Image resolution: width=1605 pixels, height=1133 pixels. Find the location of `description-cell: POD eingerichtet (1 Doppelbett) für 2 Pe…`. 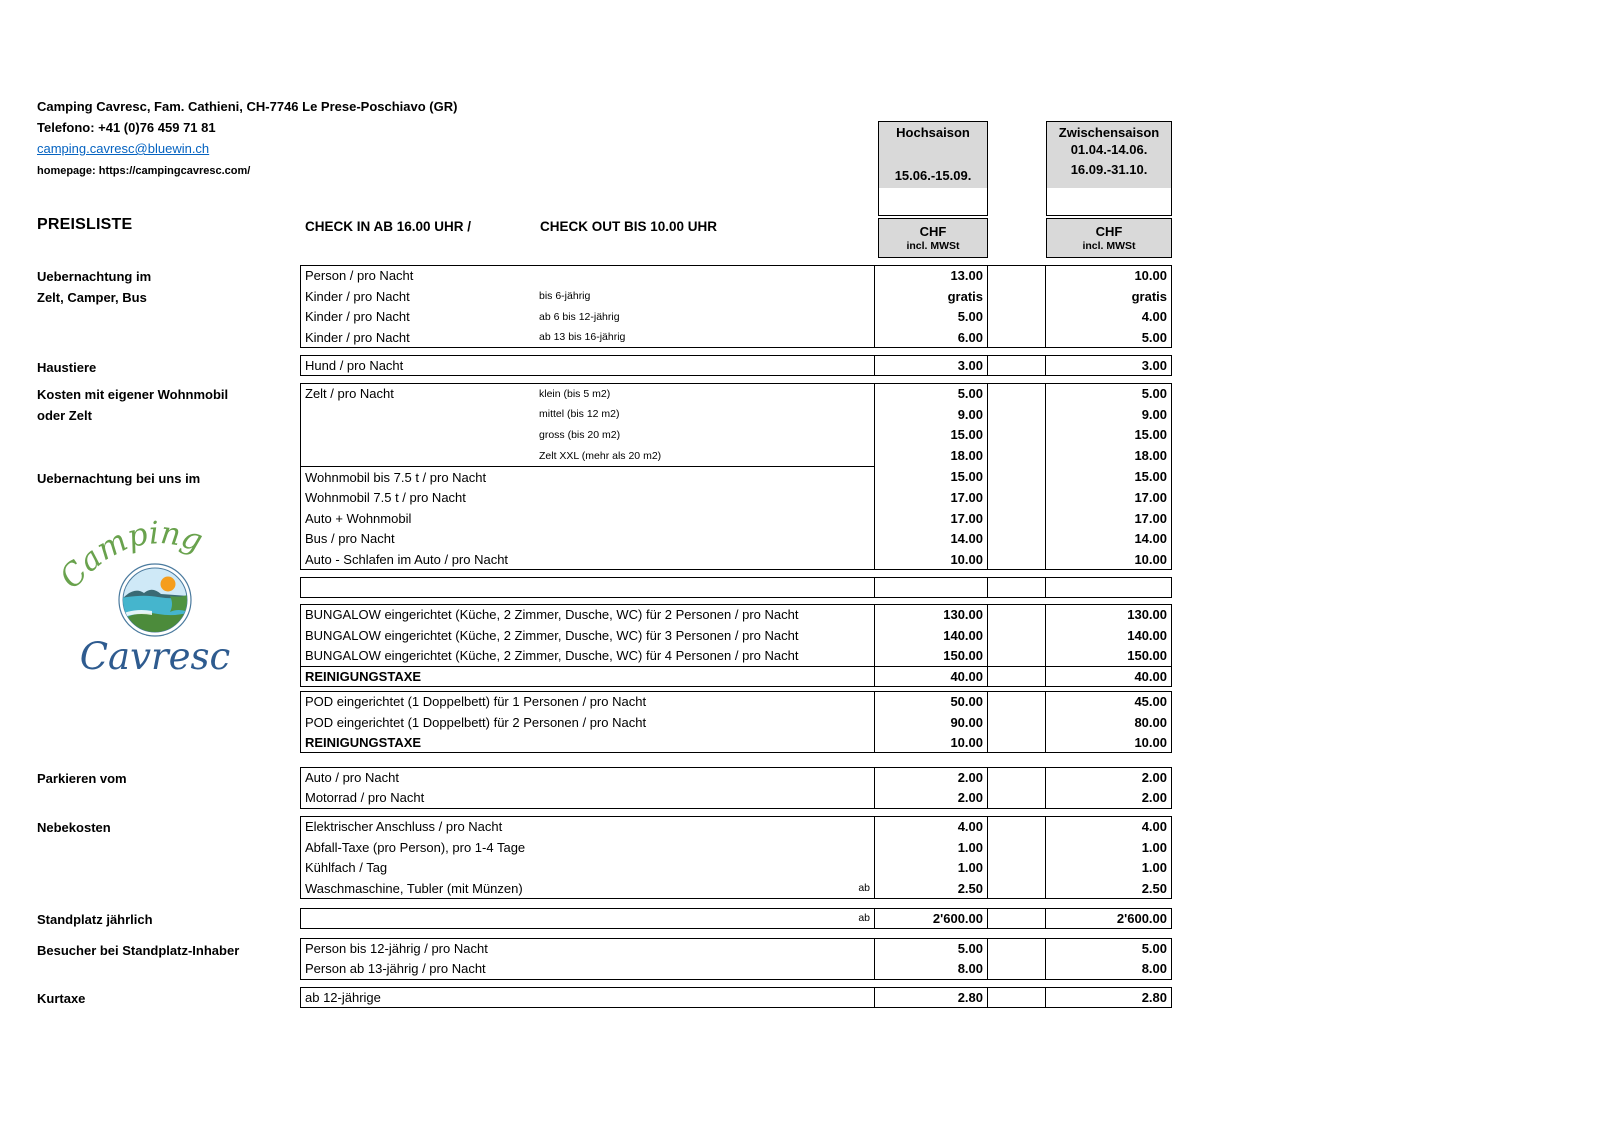

description-cell: POD eingerichtet (1 Doppelbett) für 2 Pe… is located at coordinates (587, 722).